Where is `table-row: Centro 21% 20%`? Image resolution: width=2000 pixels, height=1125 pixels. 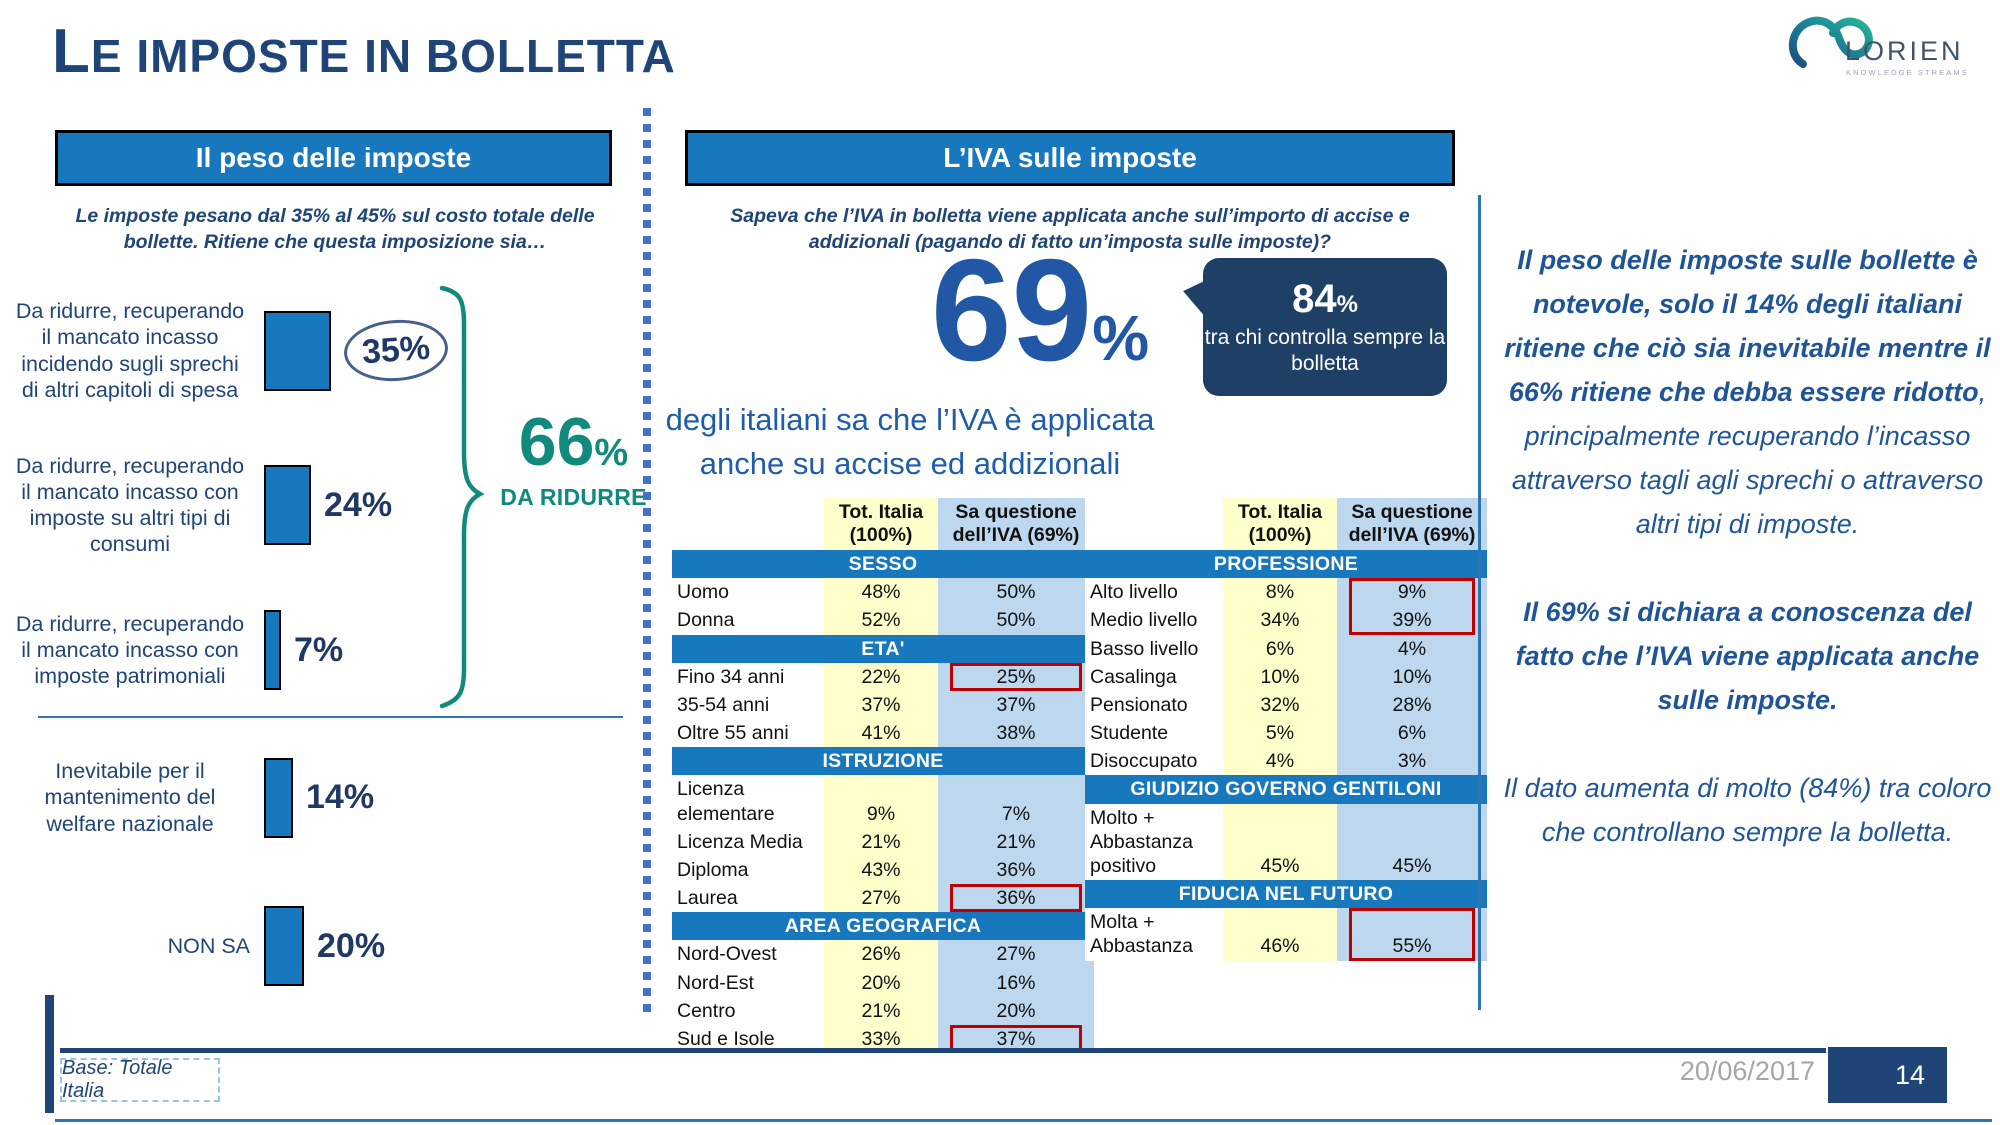
table-row: Centro 21% 20% is located at coordinates (883, 1010).